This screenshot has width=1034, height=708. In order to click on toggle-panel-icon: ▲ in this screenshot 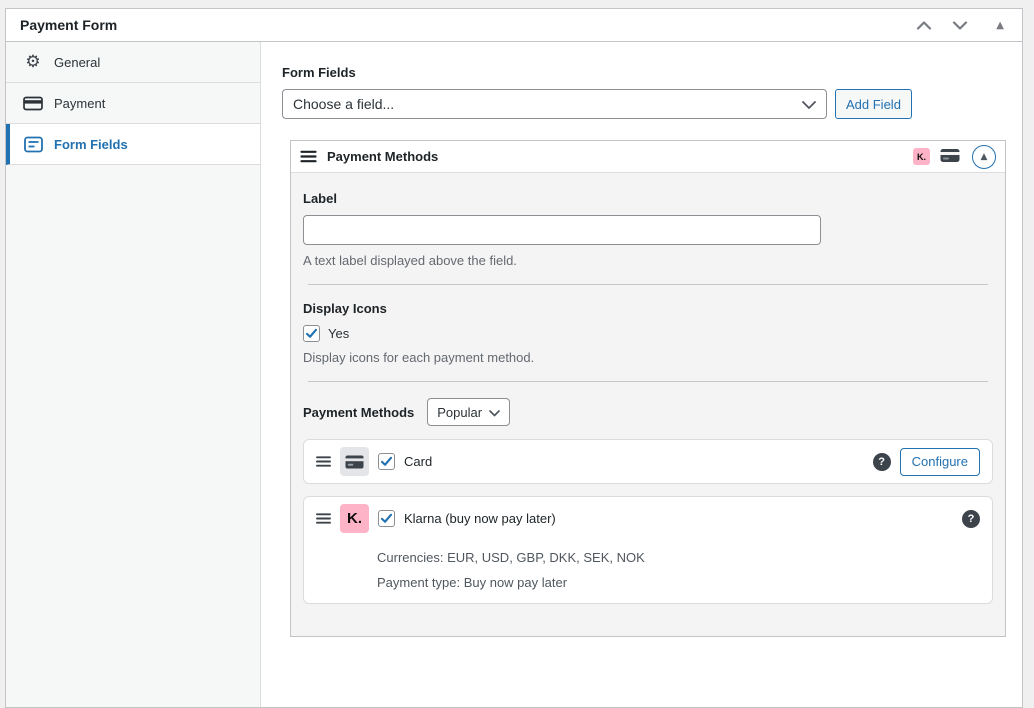, I will do `click(1000, 25)`.